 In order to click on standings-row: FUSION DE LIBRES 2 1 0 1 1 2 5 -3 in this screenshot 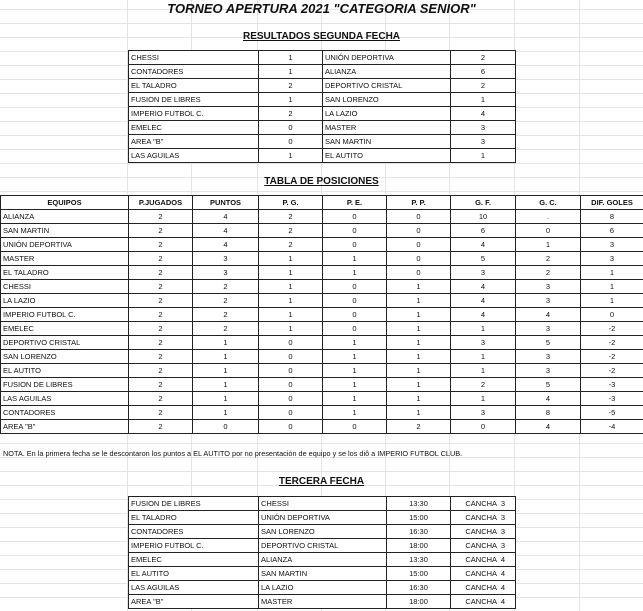, I will do `click(321, 384)`.